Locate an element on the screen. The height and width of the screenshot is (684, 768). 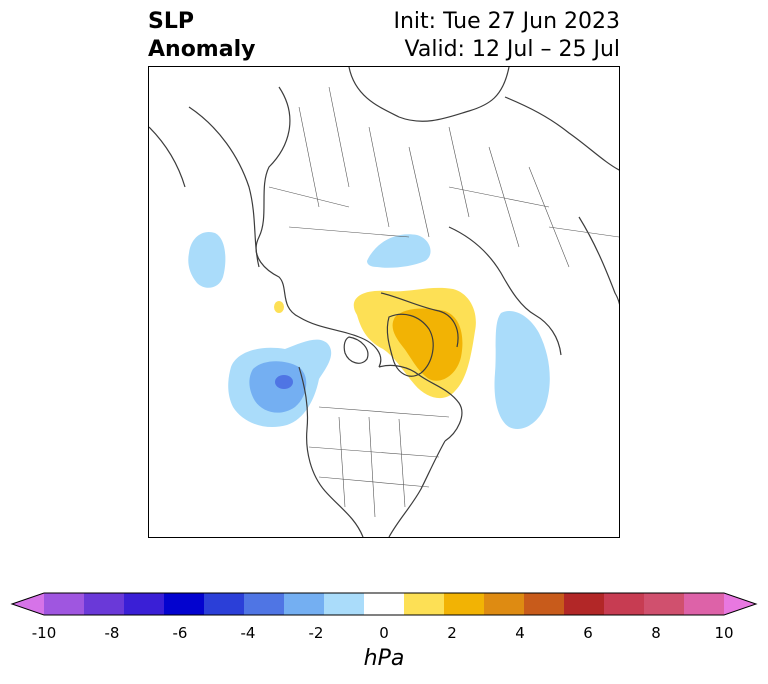
colorbar-tick-label: 2 is located at coordinates (452, 633).